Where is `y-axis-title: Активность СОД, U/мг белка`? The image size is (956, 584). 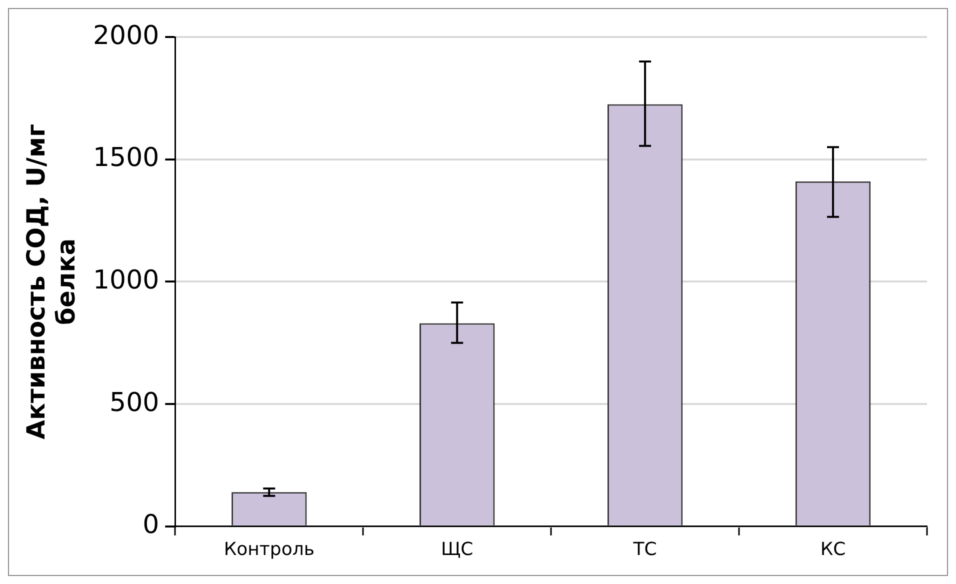 y-axis-title: Активность СОД, U/мг белка is located at coordinates (51, 282).